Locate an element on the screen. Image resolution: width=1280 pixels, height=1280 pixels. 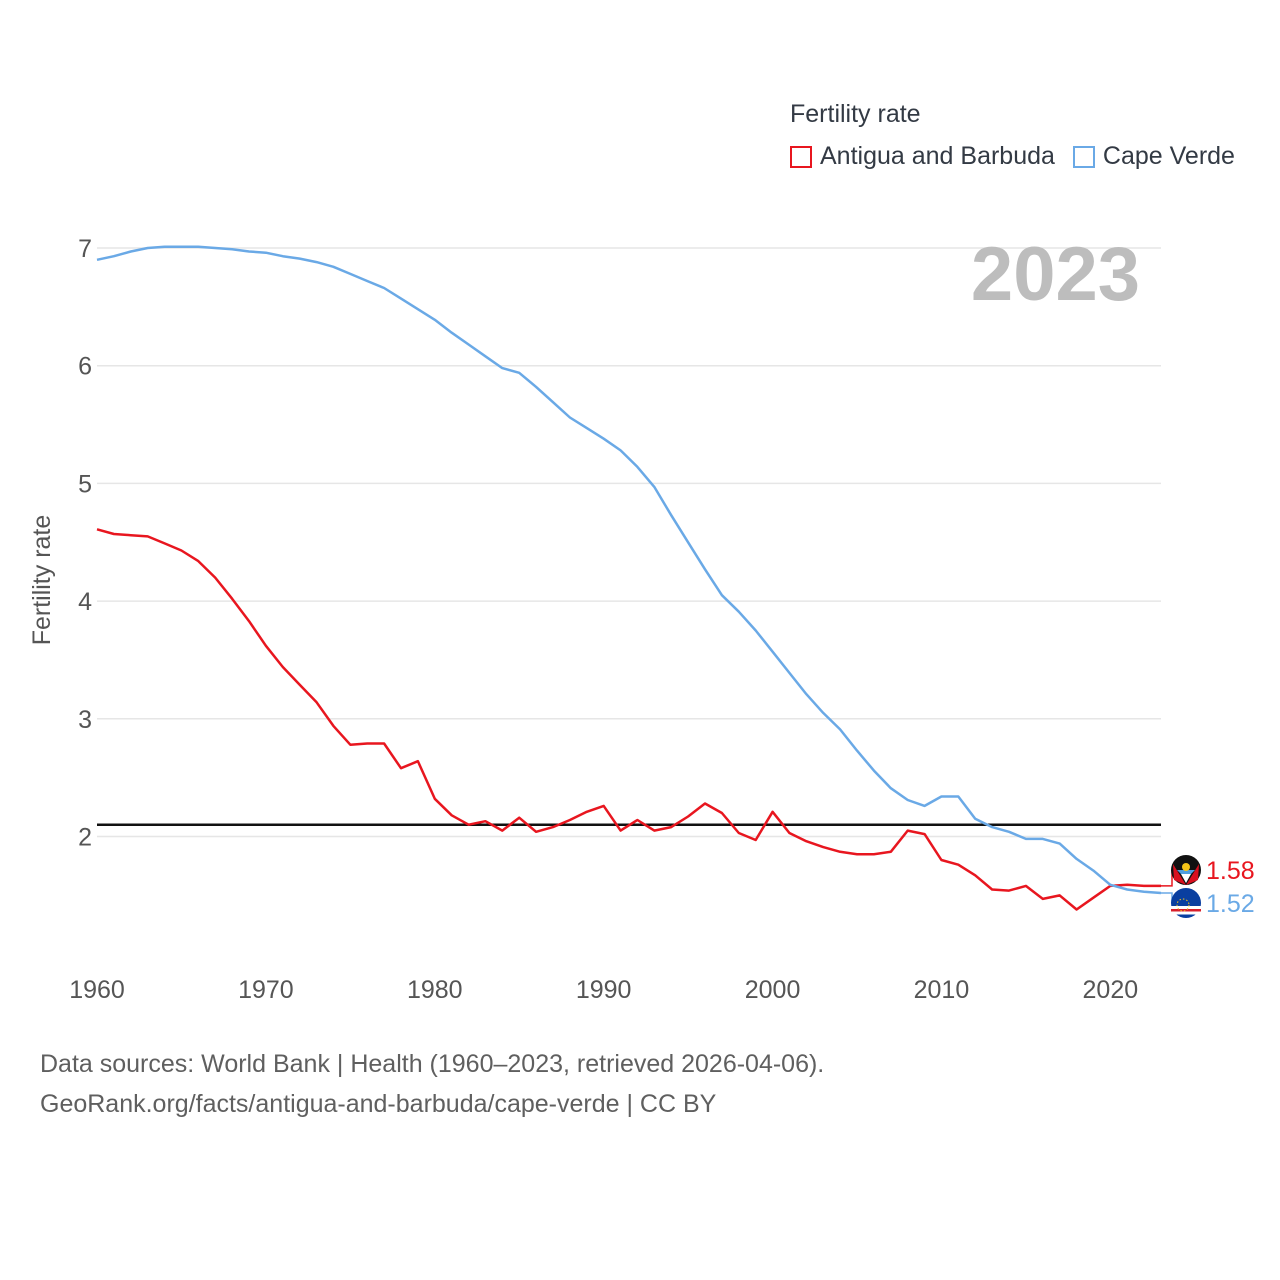
flag-icon-cape-verde is located at coordinates (1186, 903).